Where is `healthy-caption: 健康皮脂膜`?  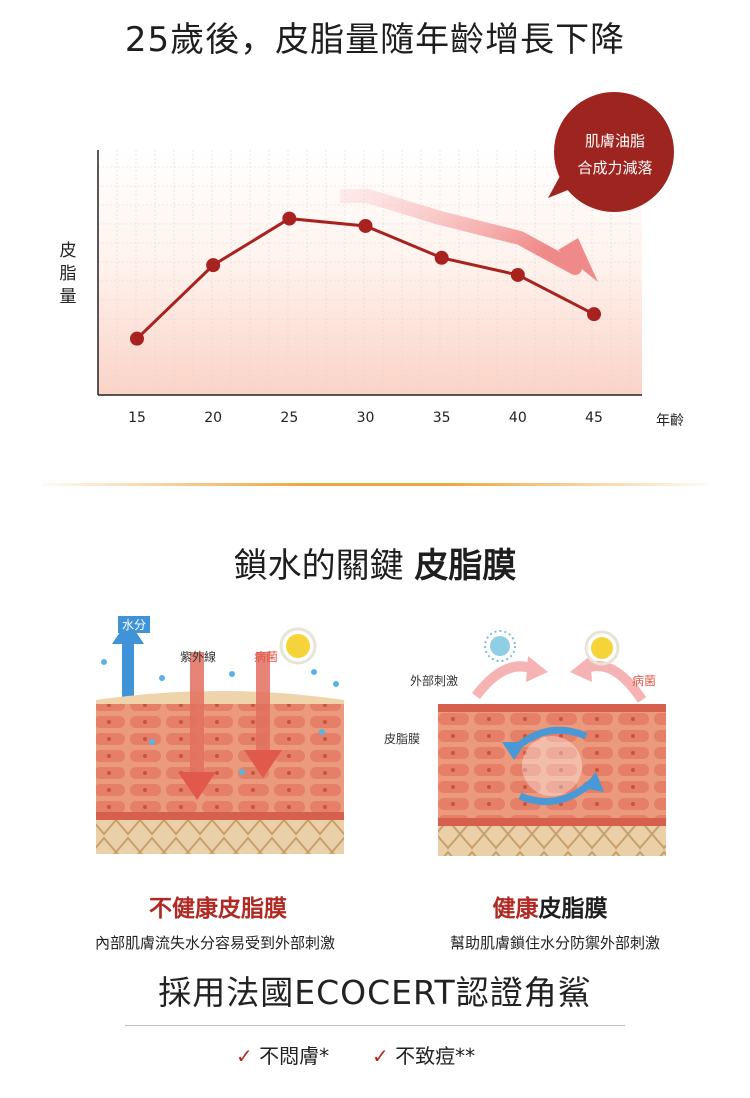 healthy-caption: 健康皮脂膜 is located at coordinates (550, 906).